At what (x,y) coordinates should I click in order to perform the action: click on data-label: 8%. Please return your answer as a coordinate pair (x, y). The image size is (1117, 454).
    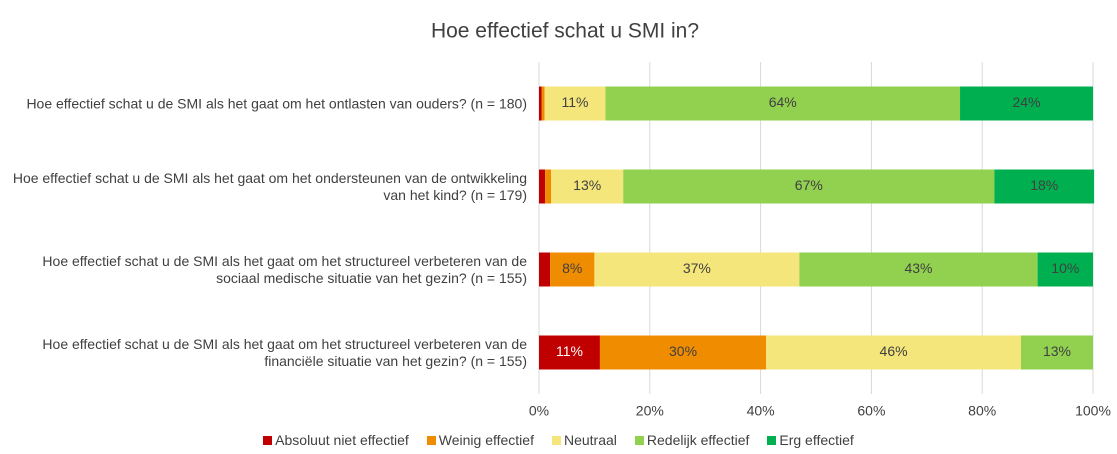
    Looking at the image, I should click on (572, 268).